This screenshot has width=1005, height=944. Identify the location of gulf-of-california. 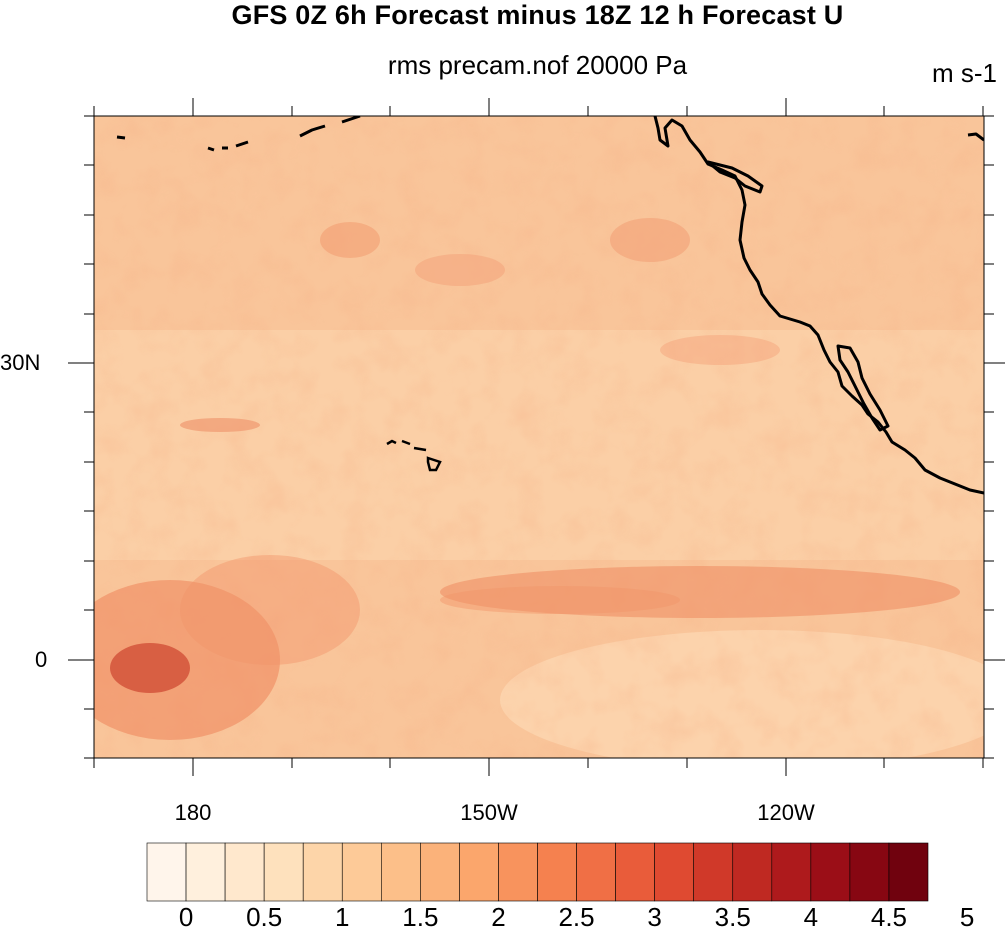
(863, 388).